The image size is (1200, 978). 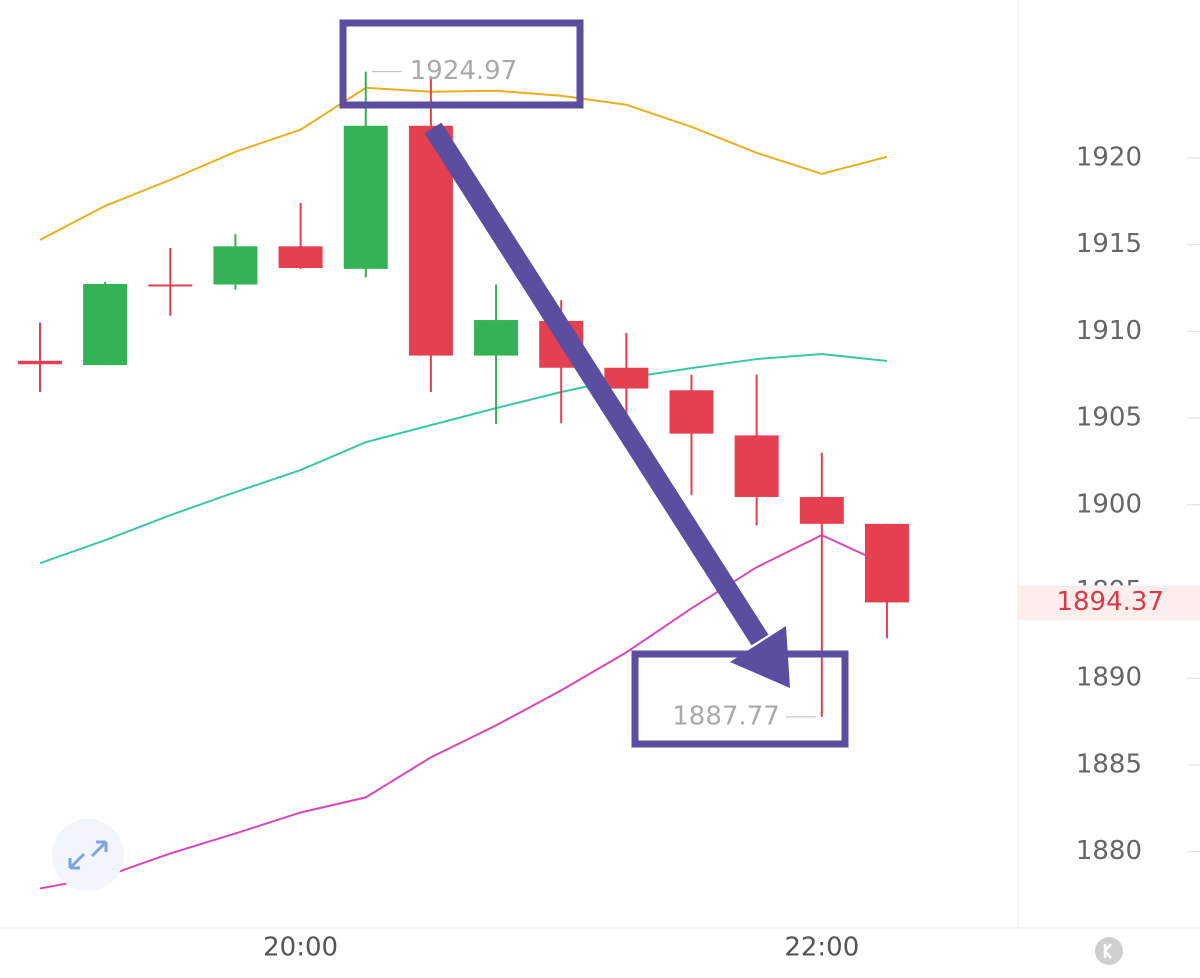 I want to click on expand-button, so click(x=88, y=855).